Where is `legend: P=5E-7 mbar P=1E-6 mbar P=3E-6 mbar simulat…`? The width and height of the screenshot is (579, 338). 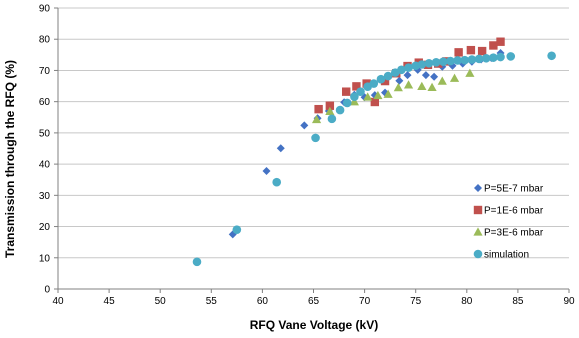
legend: P=5E-7 mbar P=1E-6 mbar P=3E-6 mbar simulat… is located at coordinates (508, 222).